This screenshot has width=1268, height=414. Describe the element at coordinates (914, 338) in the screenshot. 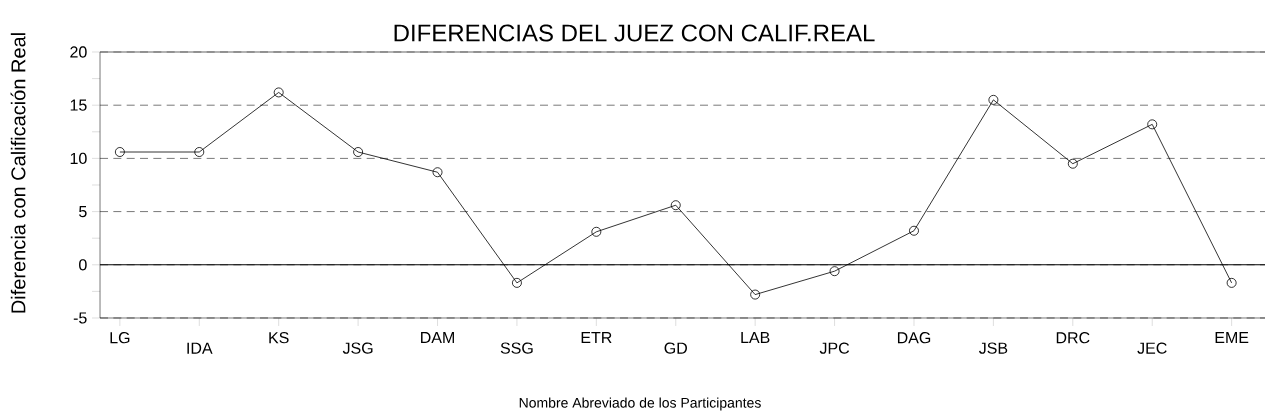

I see `x-tick-label: DAG` at that location.